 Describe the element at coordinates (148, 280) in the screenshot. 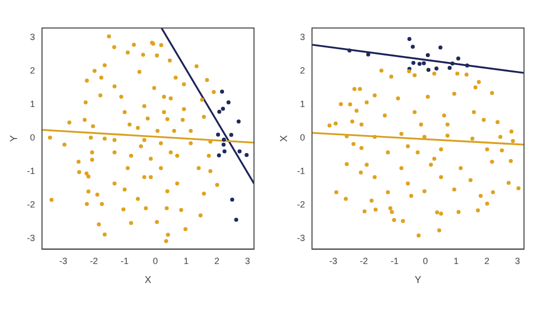

I see `x-axis-title: X` at that location.